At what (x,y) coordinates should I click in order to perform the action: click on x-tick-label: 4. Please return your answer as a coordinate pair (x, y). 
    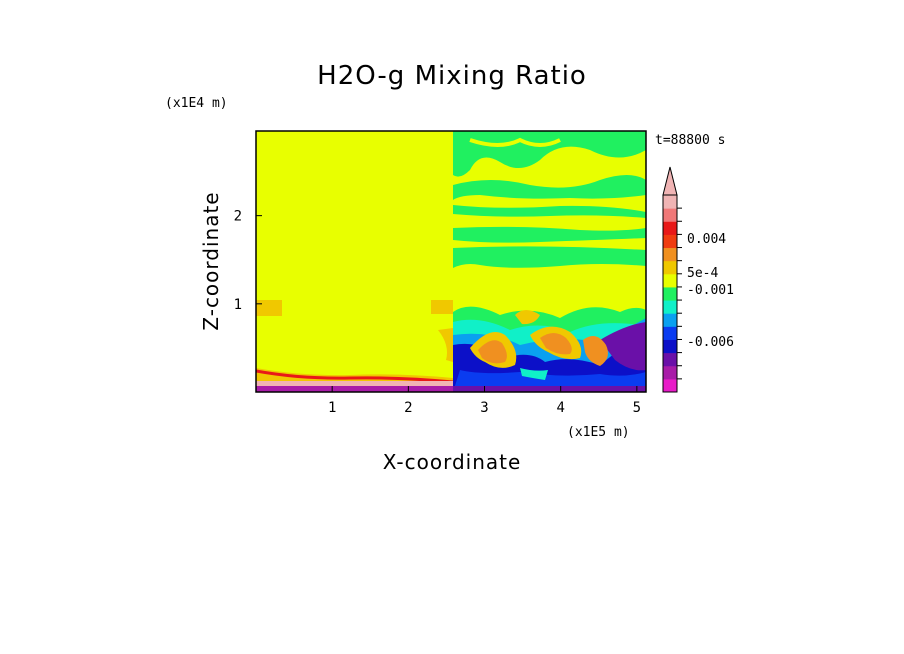
    Looking at the image, I should click on (560, 408).